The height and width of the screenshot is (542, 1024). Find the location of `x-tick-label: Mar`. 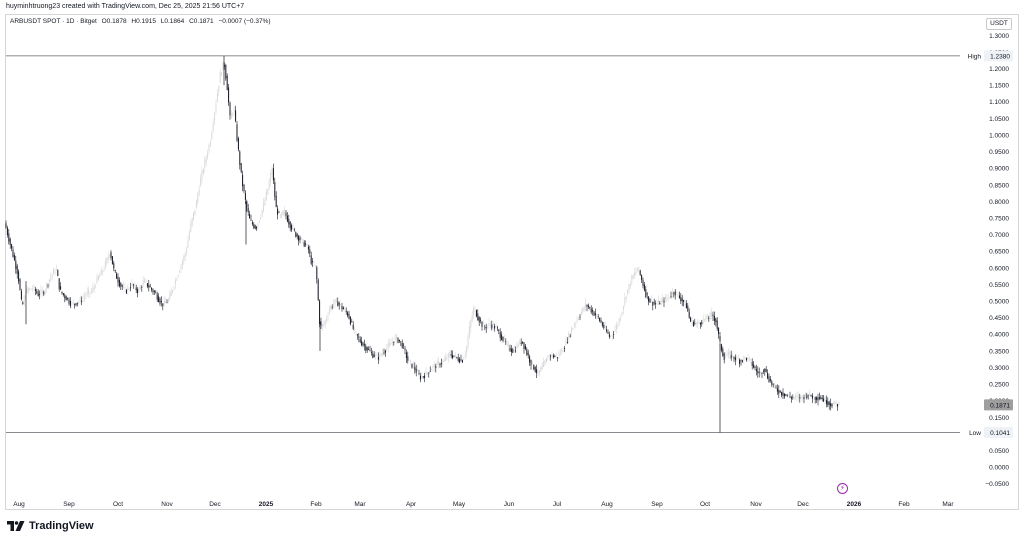

x-tick-label: Mar is located at coordinates (948, 504).